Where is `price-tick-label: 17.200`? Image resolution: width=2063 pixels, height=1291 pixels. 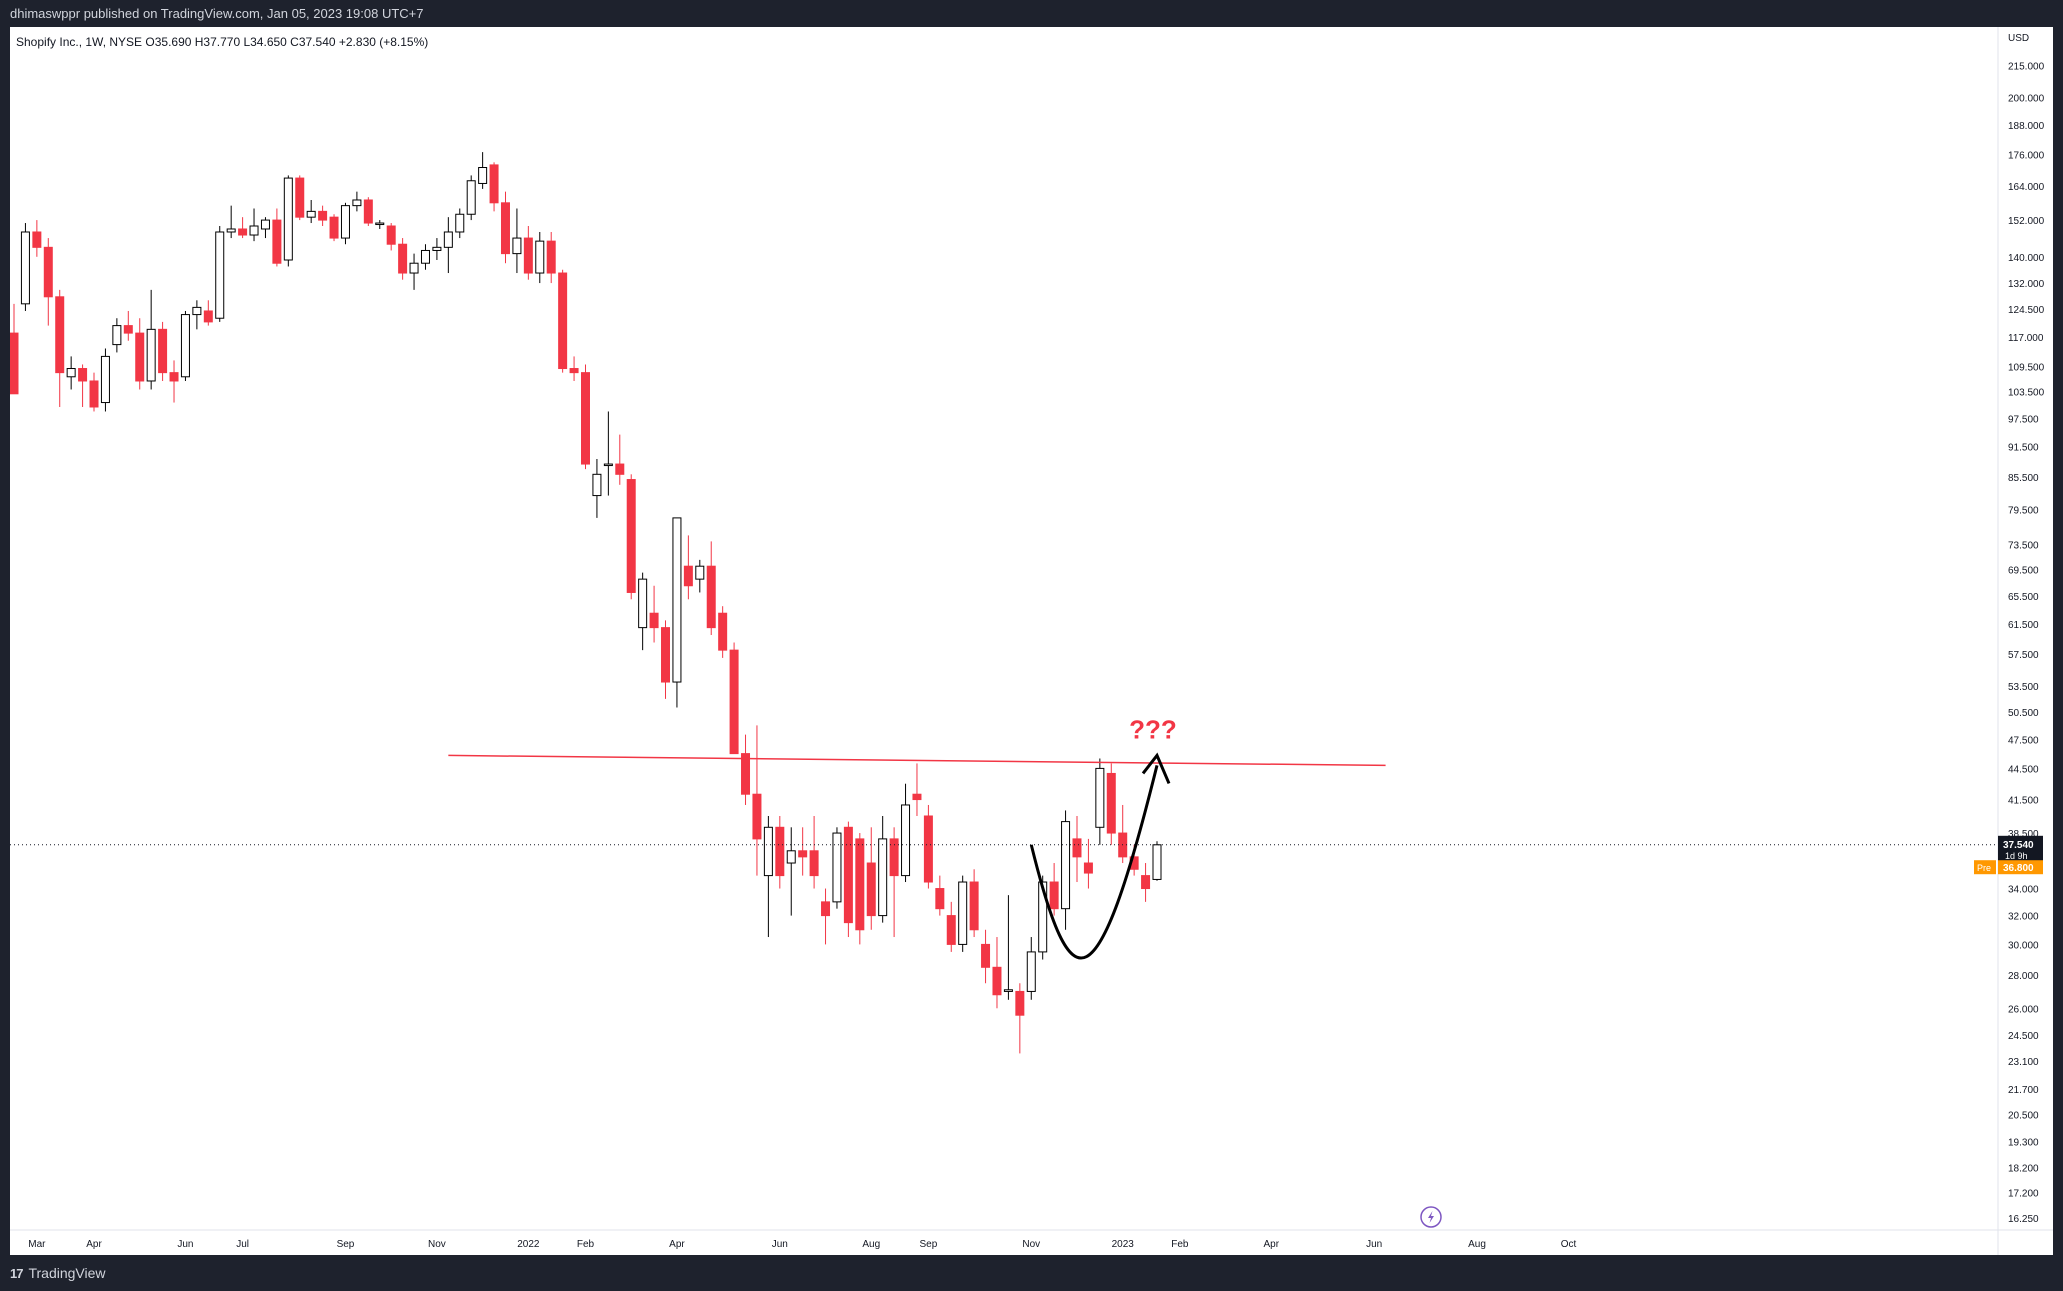
price-tick-label: 17.200 is located at coordinates (2023, 1194).